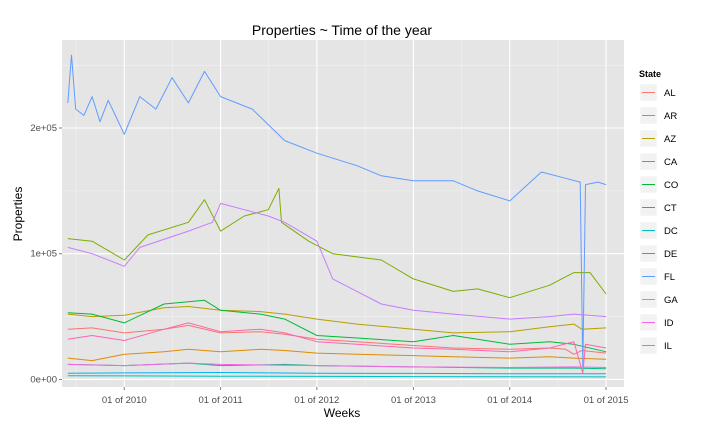  What do you see at coordinates (671, 300) in the screenshot?
I see `legend-label-ga: GA` at bounding box center [671, 300].